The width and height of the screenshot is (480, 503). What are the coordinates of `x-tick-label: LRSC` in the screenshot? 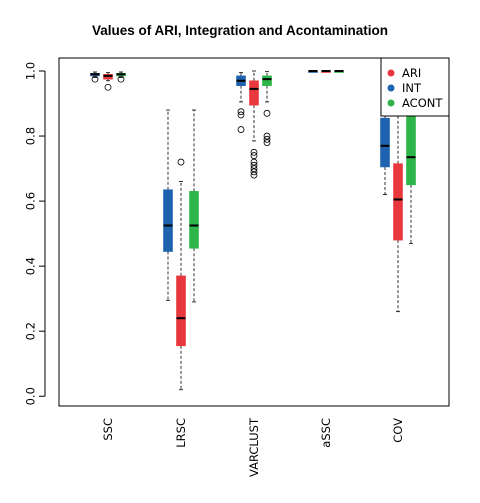 It's located at (181, 433).